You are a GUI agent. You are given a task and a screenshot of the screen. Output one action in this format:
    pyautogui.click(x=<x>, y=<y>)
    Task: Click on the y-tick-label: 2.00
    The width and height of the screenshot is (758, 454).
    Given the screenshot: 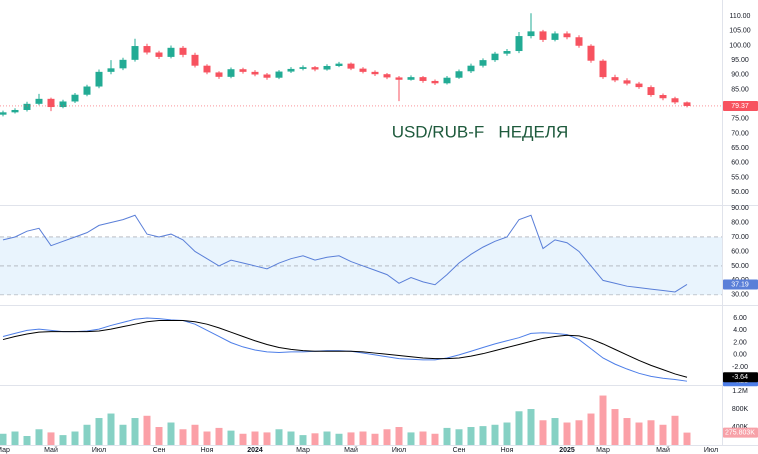 What is the action you would take?
    pyautogui.click(x=740, y=342)
    